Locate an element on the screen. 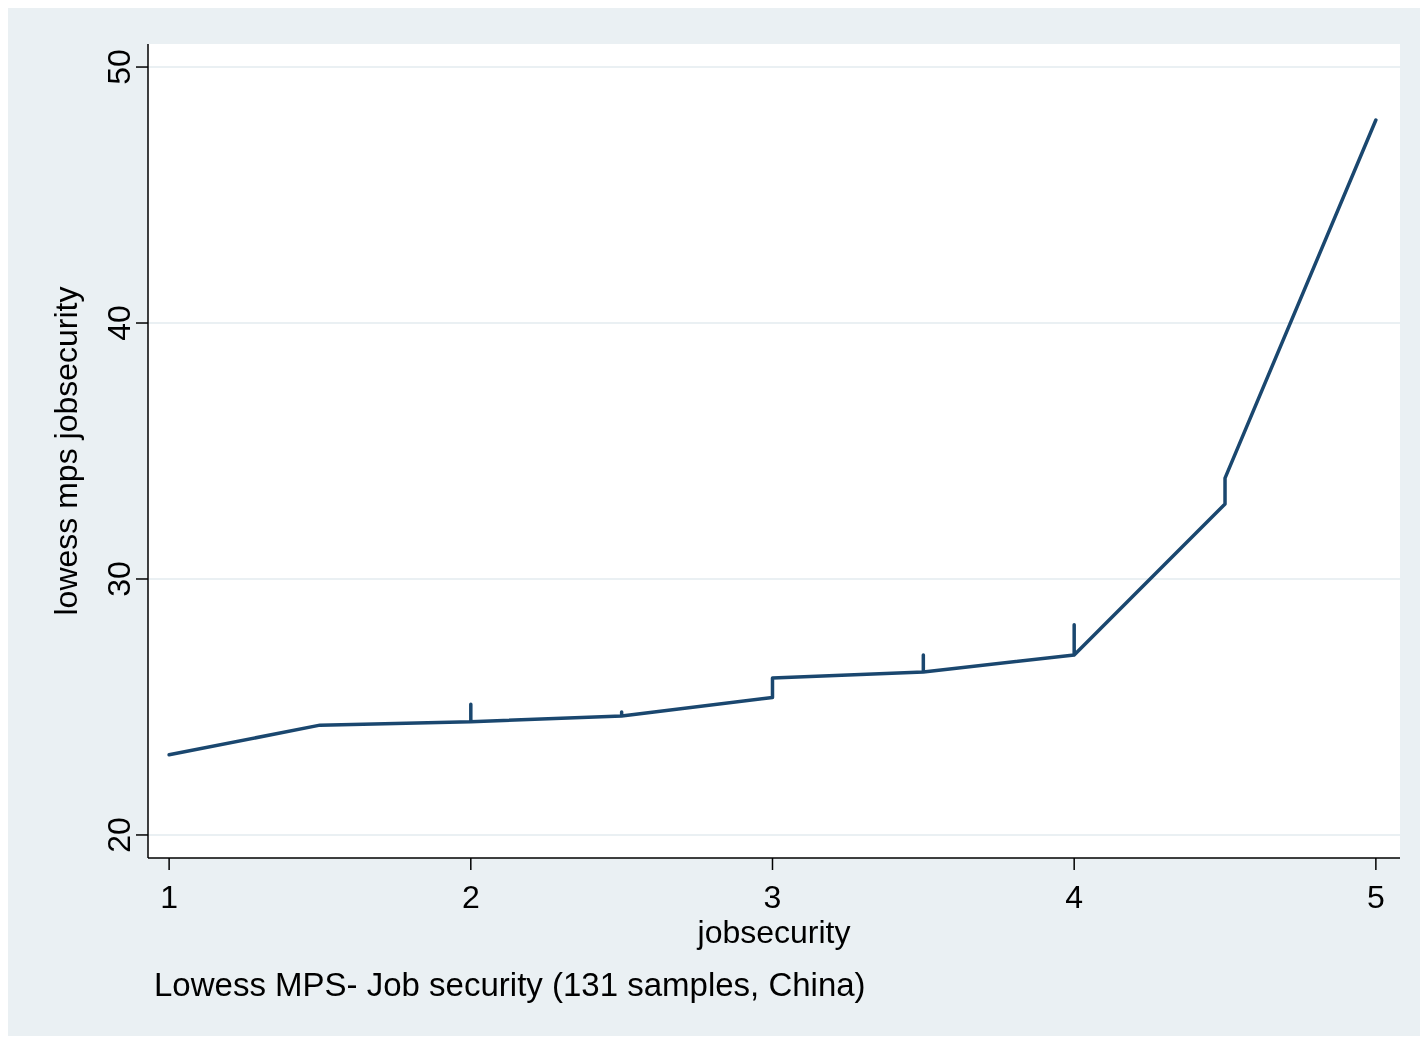  x-axis-title: jobsecurity is located at coordinates (773, 932).